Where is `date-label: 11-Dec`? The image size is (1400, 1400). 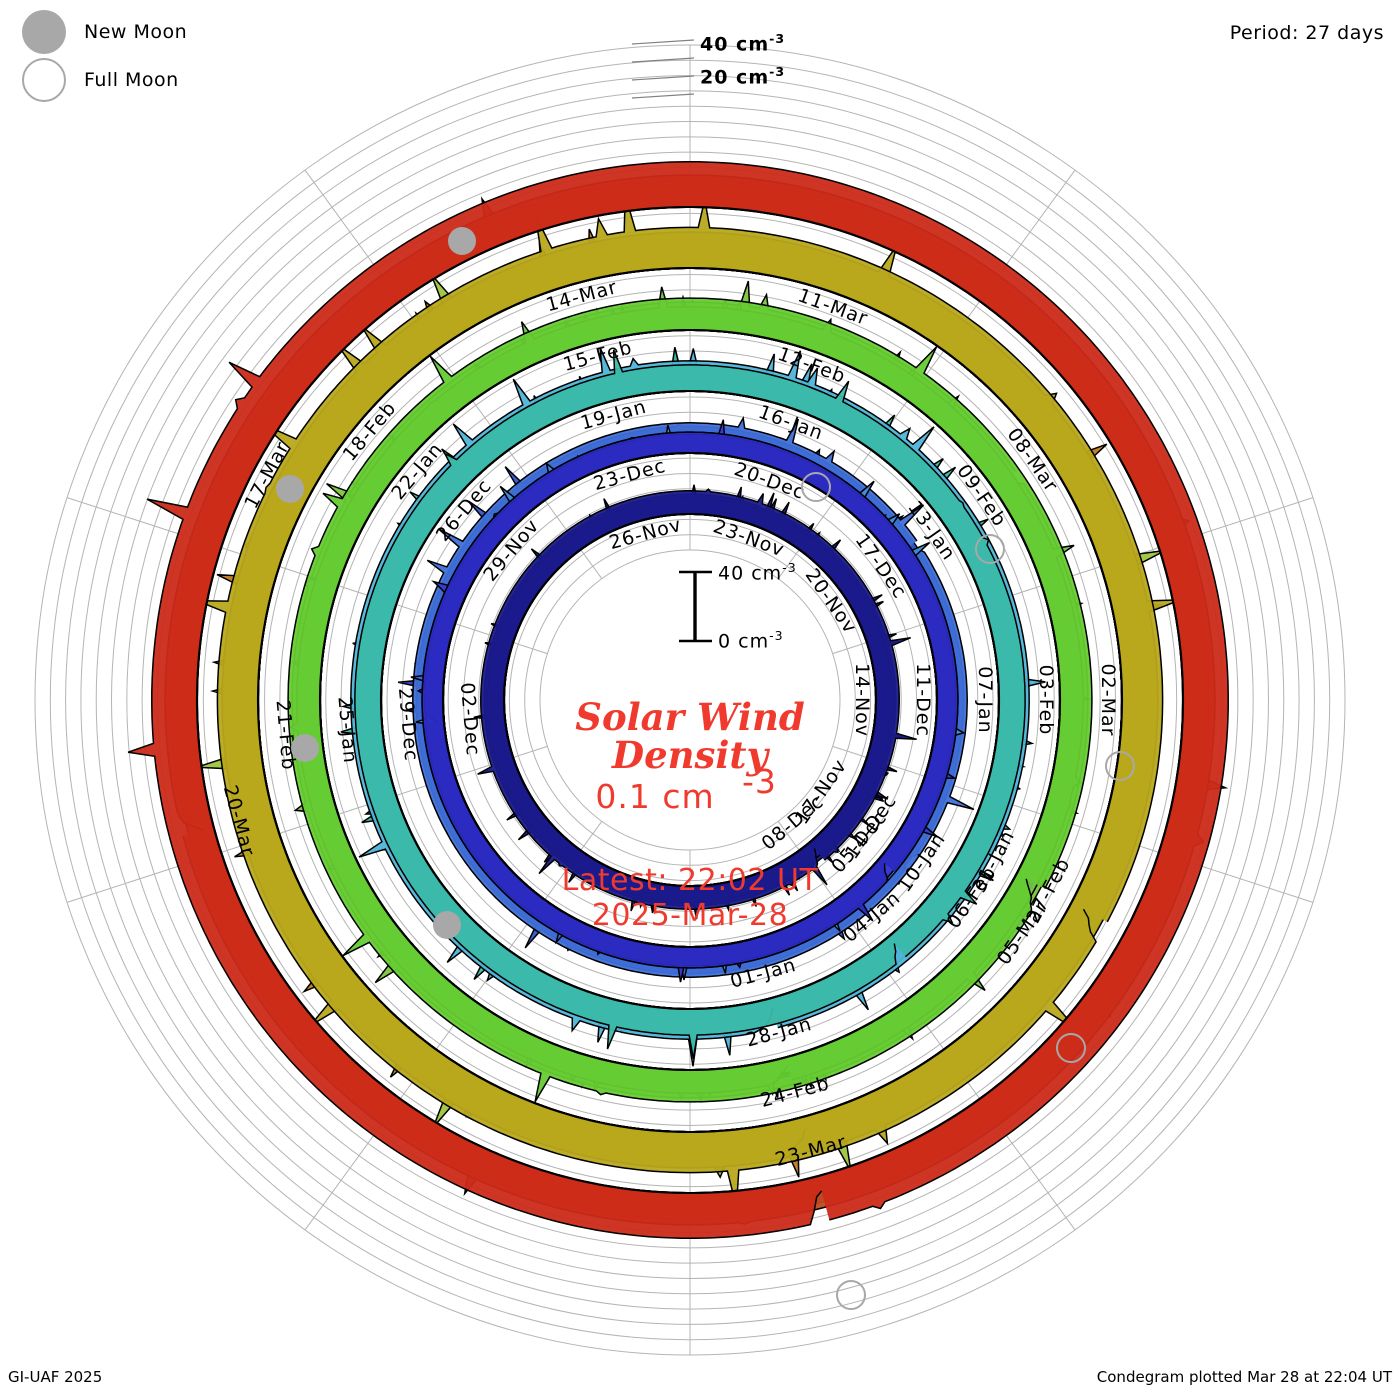 date-label: 11-Dec is located at coordinates (923, 700).